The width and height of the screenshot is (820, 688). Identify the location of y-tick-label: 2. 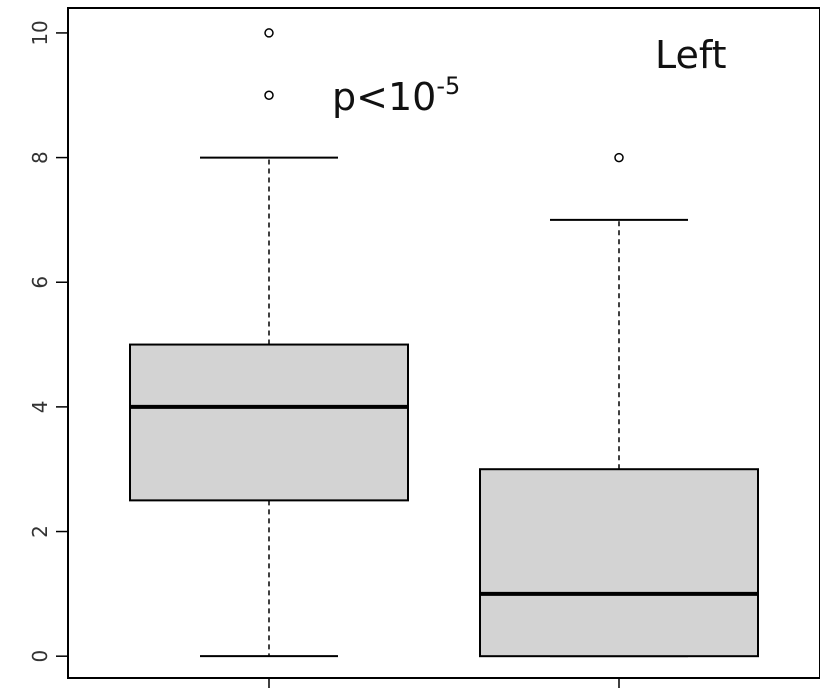
(40, 531).